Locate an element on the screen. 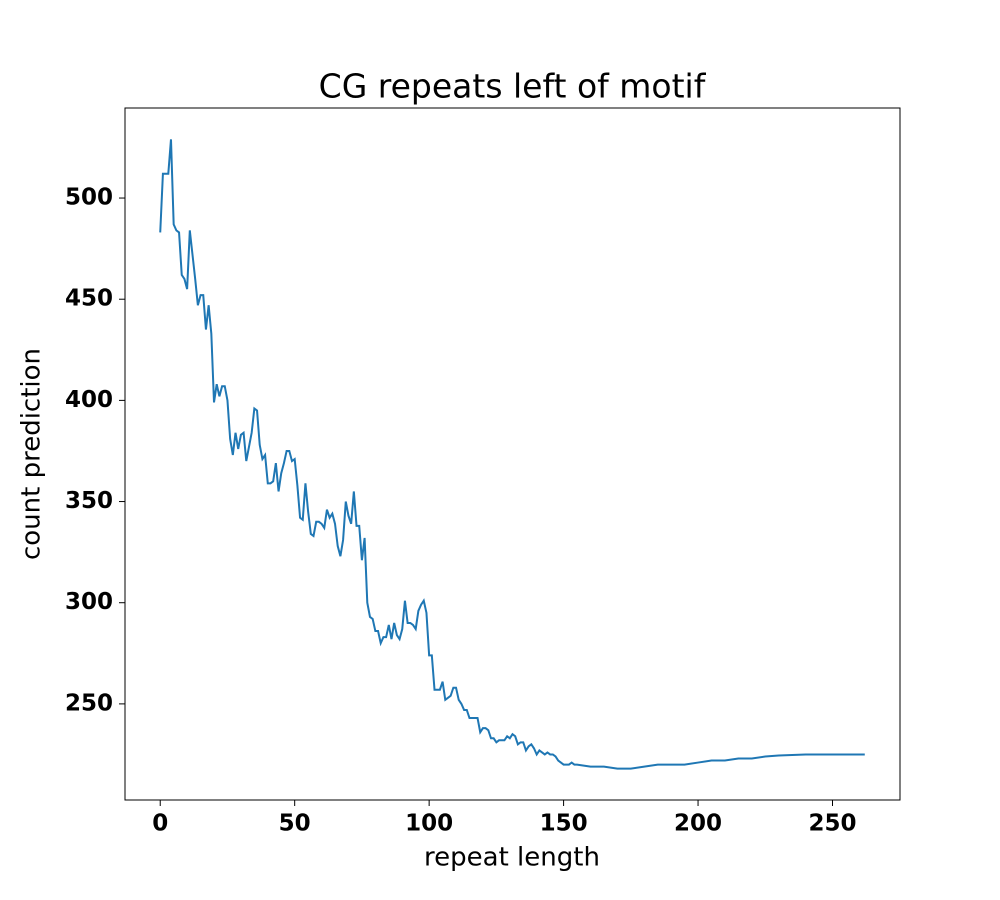 The image size is (1000, 900). x-tick-label: 250 is located at coordinates (832, 824).